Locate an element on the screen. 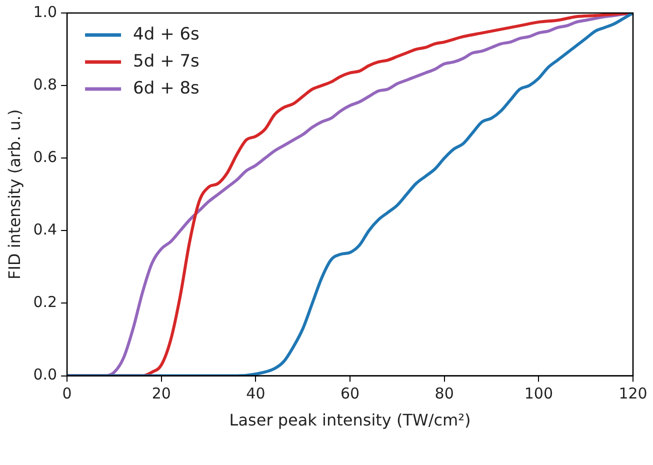 The image size is (653, 465). y-tick-label: 0.4 is located at coordinates (45, 229).